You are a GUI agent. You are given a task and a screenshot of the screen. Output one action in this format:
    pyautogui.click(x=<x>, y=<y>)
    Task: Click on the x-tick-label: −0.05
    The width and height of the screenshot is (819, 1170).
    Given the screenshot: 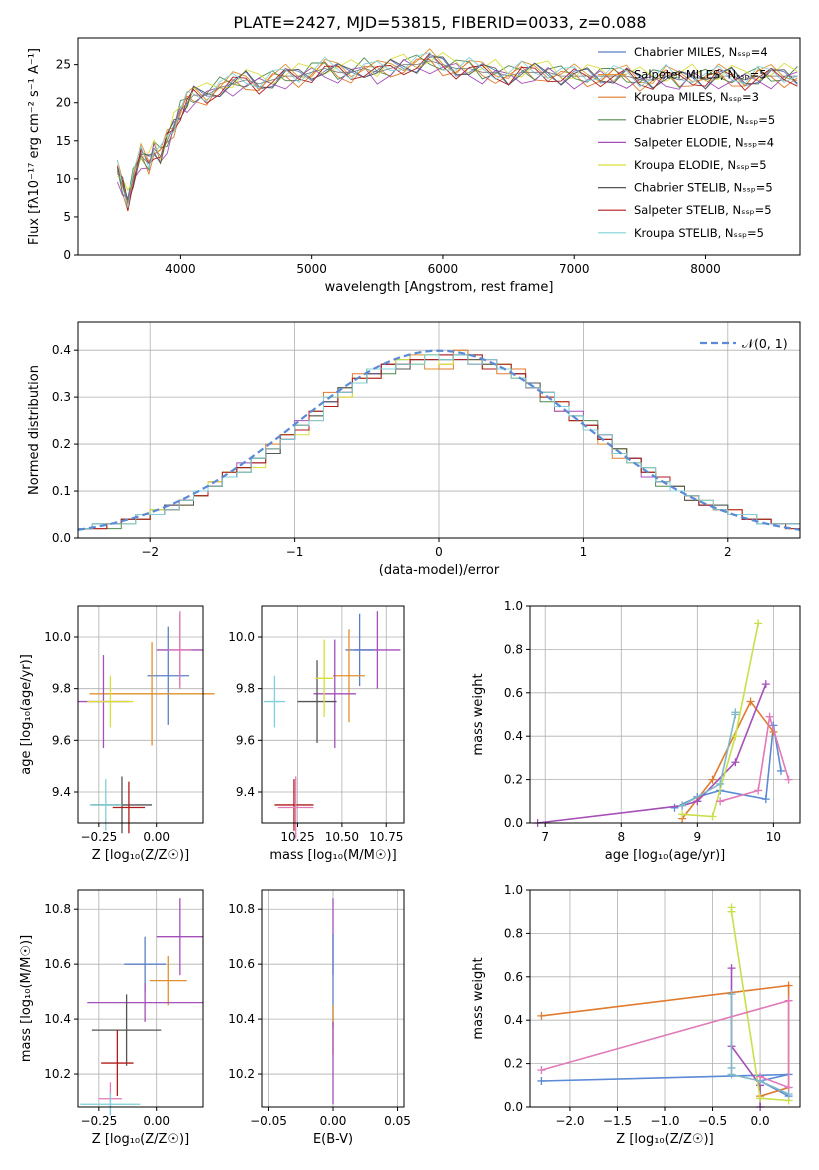 What is the action you would take?
    pyautogui.click(x=268, y=1121)
    